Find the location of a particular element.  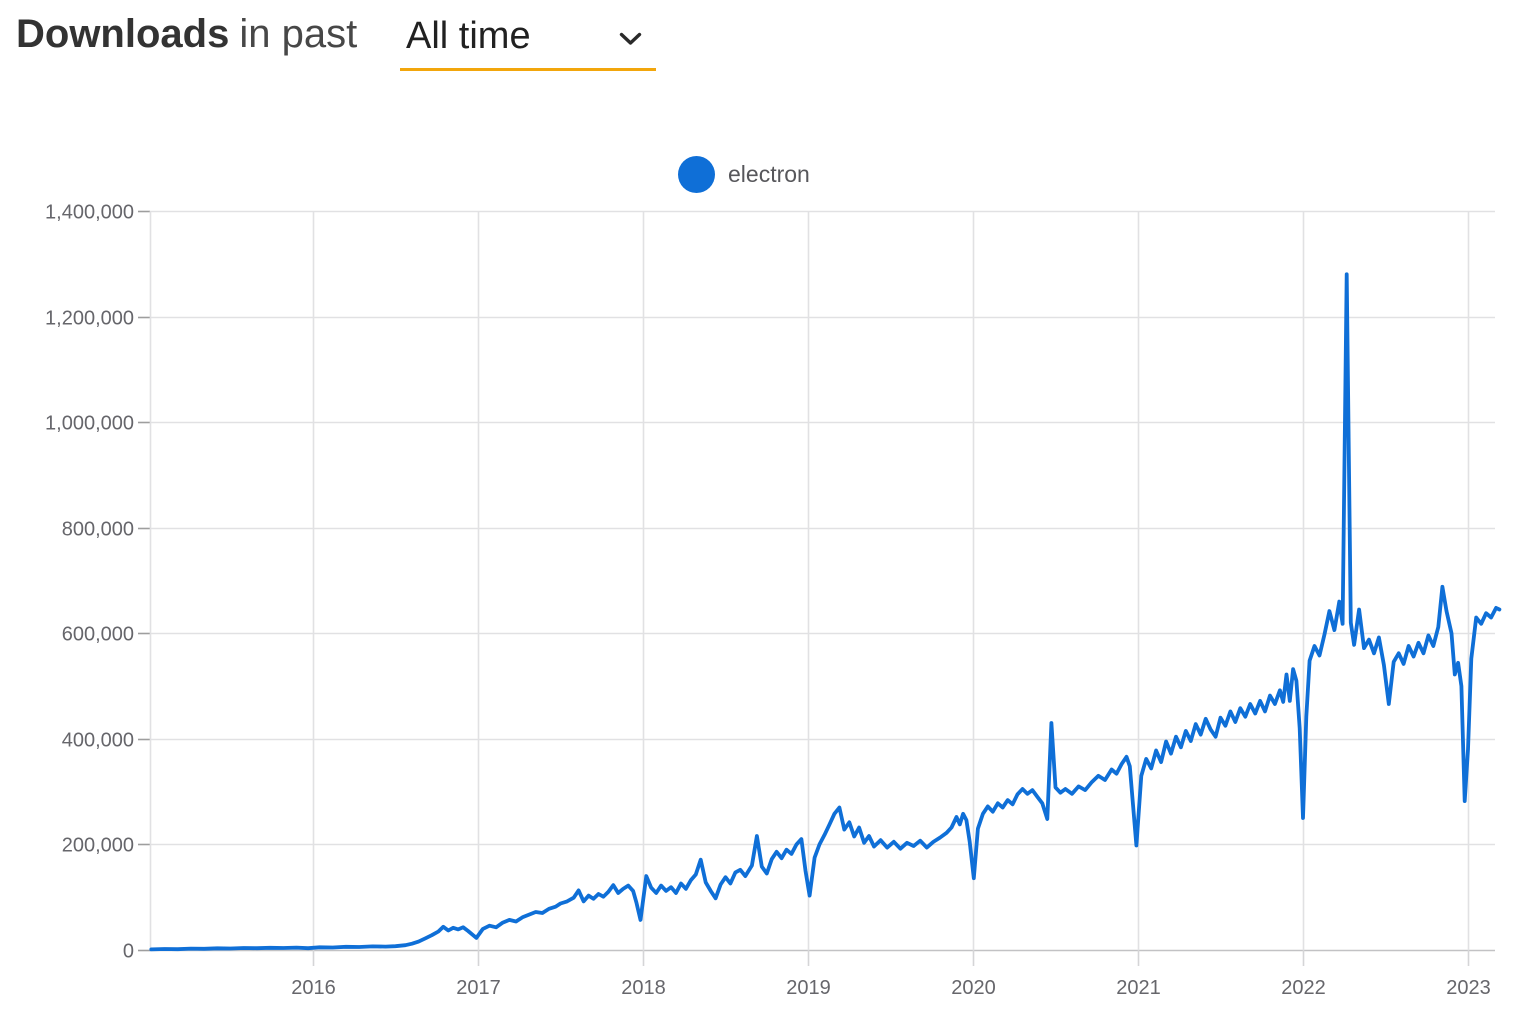

legend-marker-electron is located at coordinates (696, 174).